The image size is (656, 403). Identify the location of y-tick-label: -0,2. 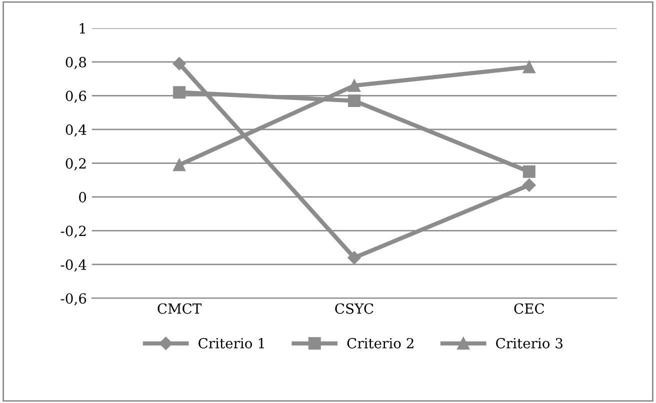
(73, 232).